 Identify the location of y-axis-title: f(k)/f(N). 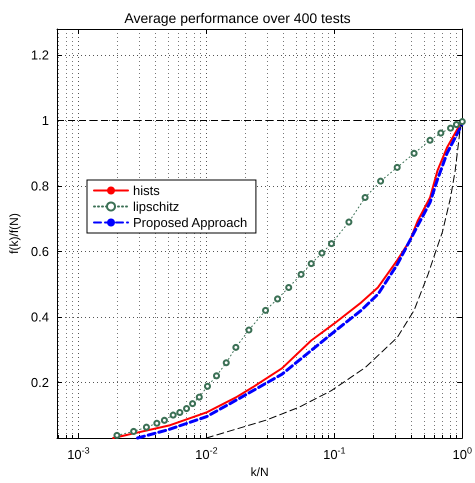
(14, 233).